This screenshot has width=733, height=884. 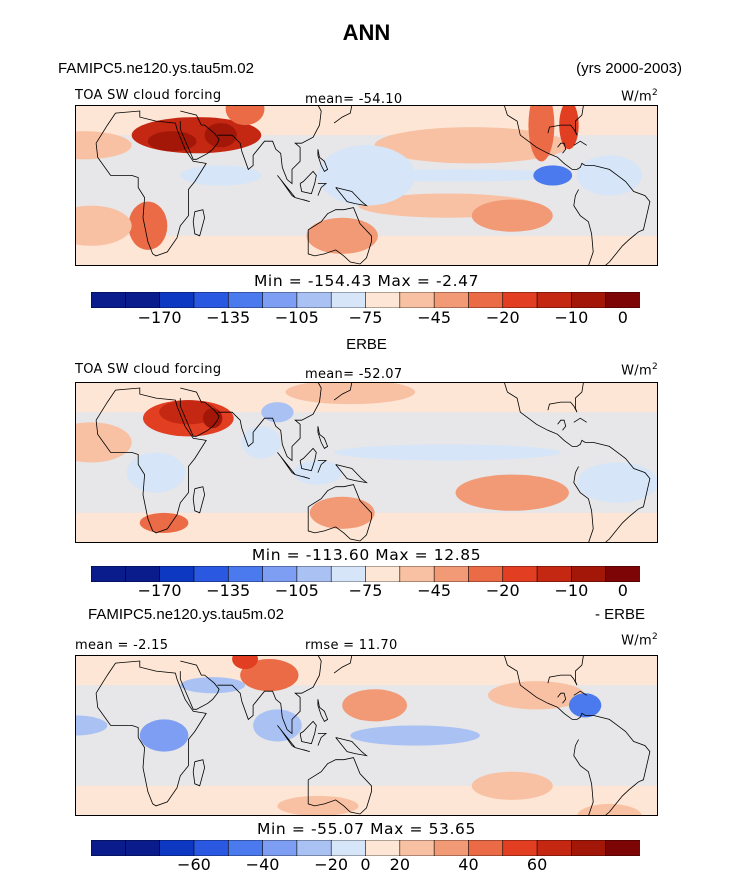 What do you see at coordinates (571, 317) in the screenshot?
I see `colorbar-tick-label: −10` at bounding box center [571, 317].